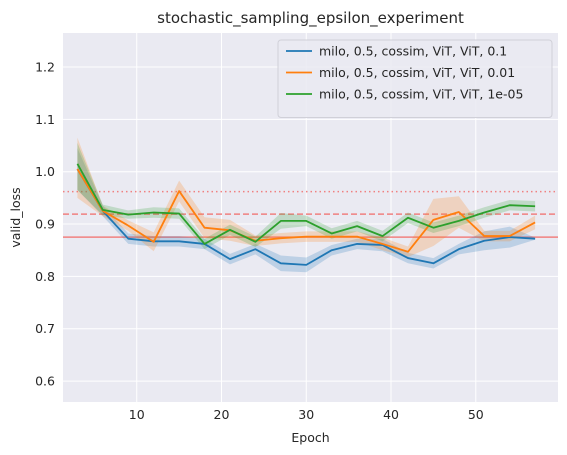 This screenshot has height=455, width=567. Describe the element at coordinates (413, 51) in the screenshot. I see `legend-entry-1: milo, 0.5, cossim, ViT, ViT, 0.1` at that location.